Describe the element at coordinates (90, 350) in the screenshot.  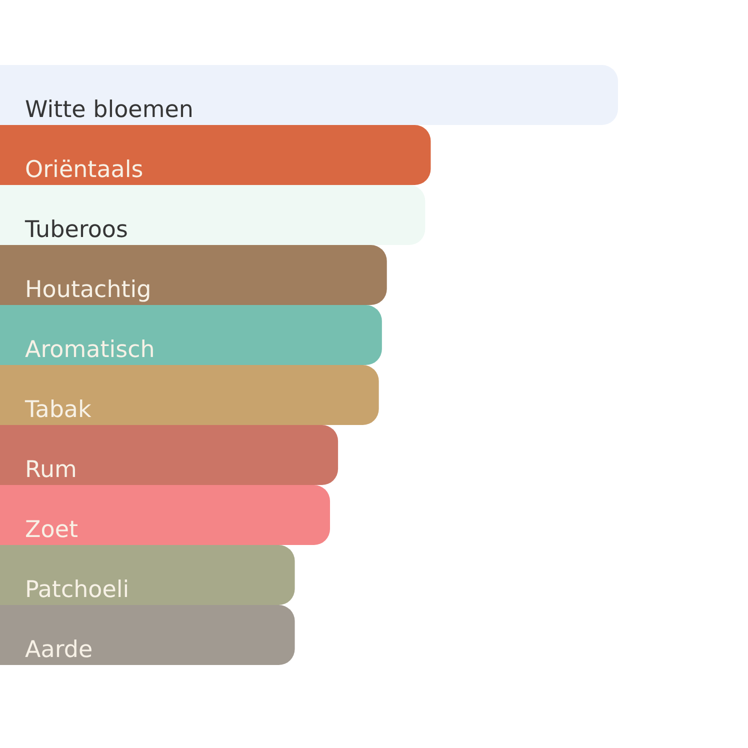
I see `y-tick-label: Aromatisch` at that location.